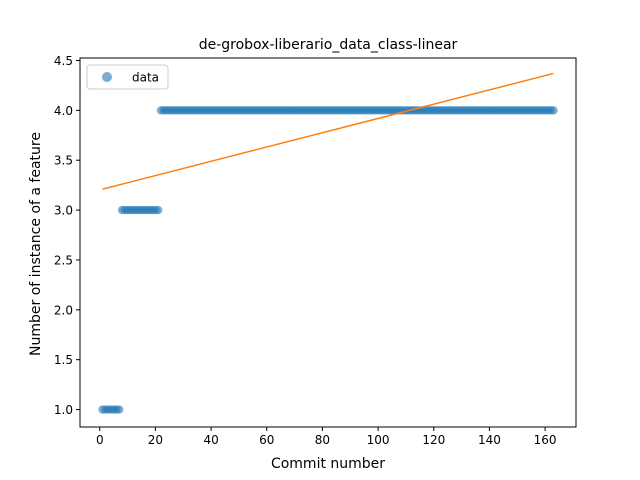  I want to click on x-tick-label: 80, so click(322, 440).